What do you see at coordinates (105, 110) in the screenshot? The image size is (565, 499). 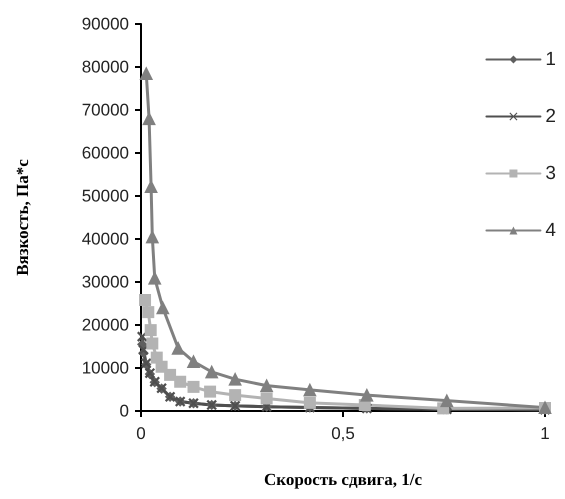 I see `y-tick-label: 70000` at bounding box center [105, 110].